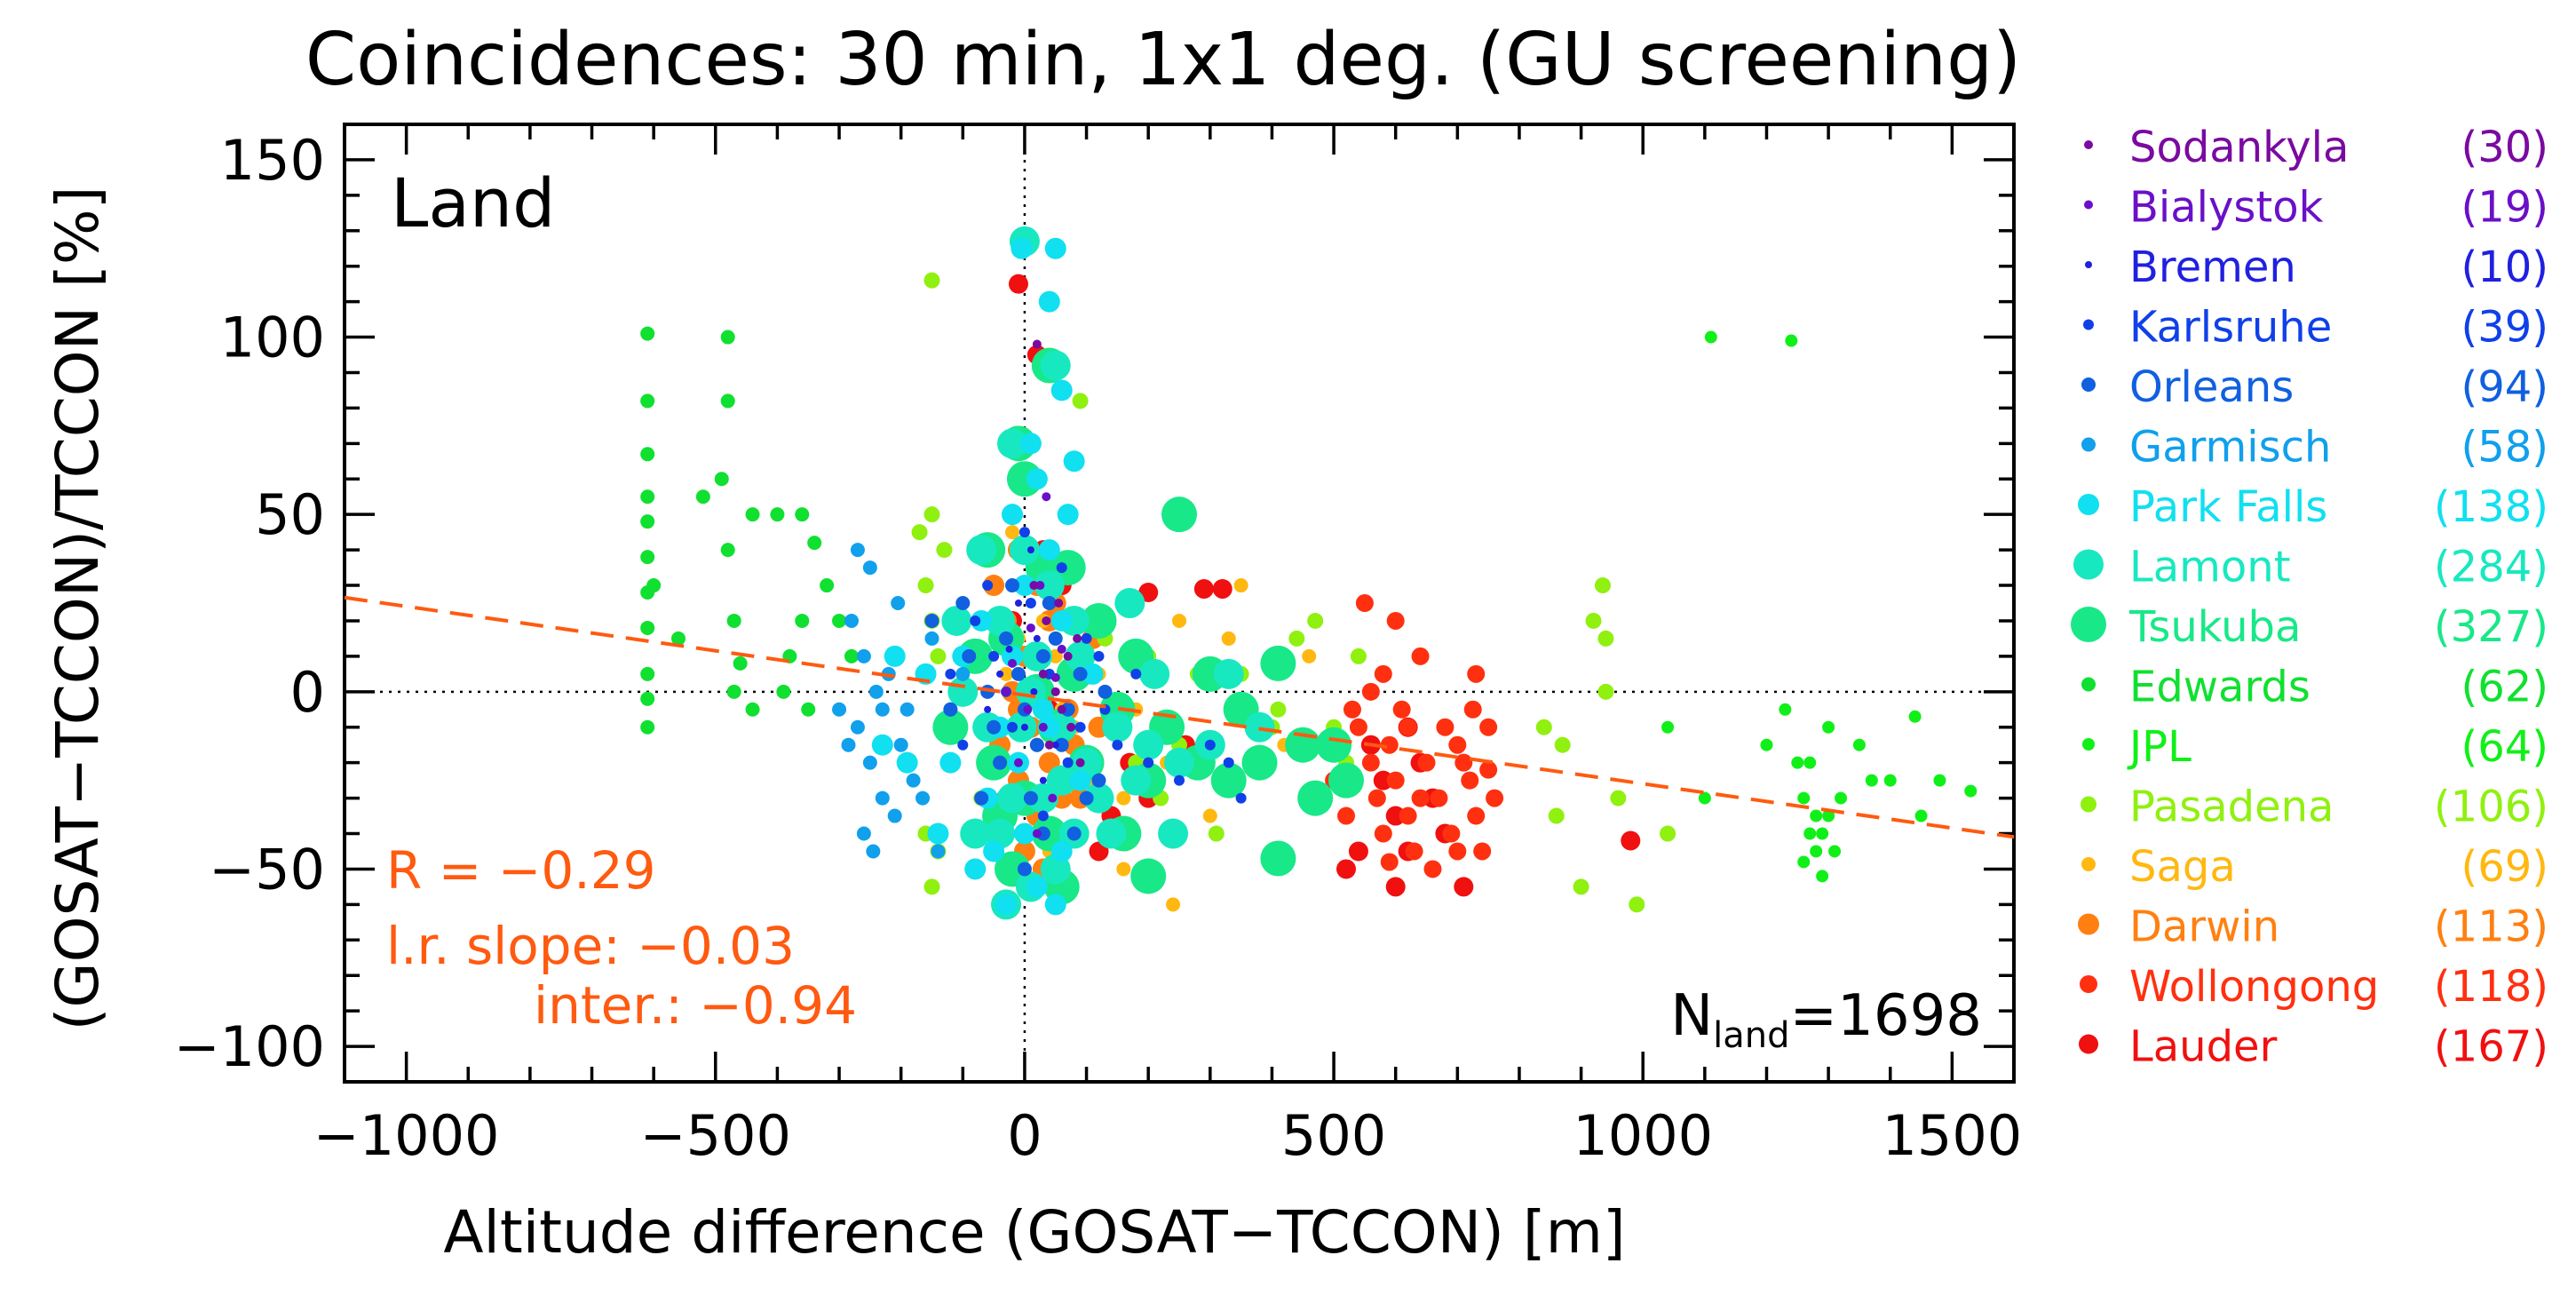 Image resolution: width=2576 pixels, height=1303 pixels. Describe the element at coordinates (2315, 747) in the screenshot. I see `legend-entry-jpl: JPL (64)` at that location.